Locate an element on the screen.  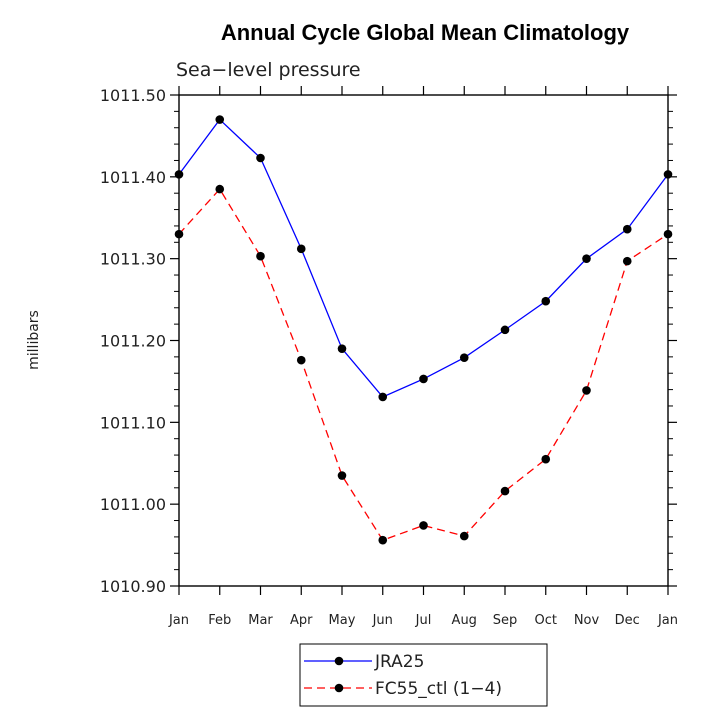
x-tick-labels: Jan Feb Mar Apr May Jun Jul Aug Sep Oct Nov Dec Jan is located at coordinates (423, 620).